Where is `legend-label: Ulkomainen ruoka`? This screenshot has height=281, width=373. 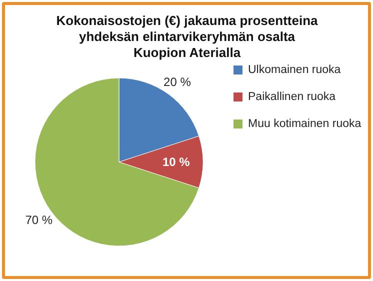
legend-label: Ulkomainen ruoka is located at coordinates (295, 70).